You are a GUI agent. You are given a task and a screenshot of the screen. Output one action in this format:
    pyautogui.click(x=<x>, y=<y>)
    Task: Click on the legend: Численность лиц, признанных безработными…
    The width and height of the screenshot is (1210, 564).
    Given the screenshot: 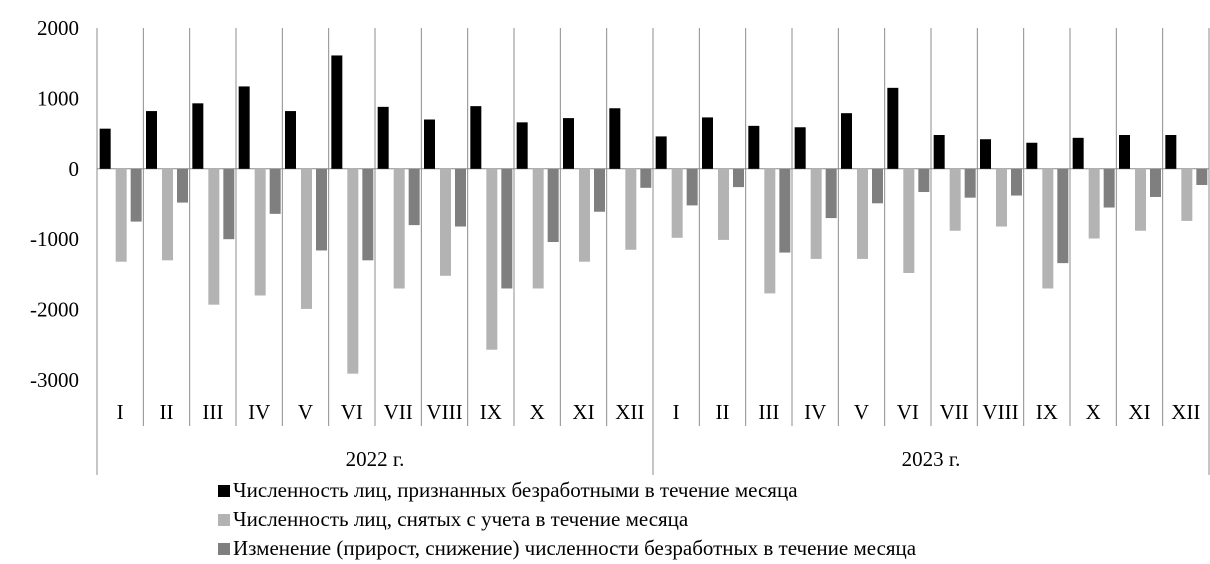 What is the action you would take?
    pyautogui.click(x=567, y=519)
    